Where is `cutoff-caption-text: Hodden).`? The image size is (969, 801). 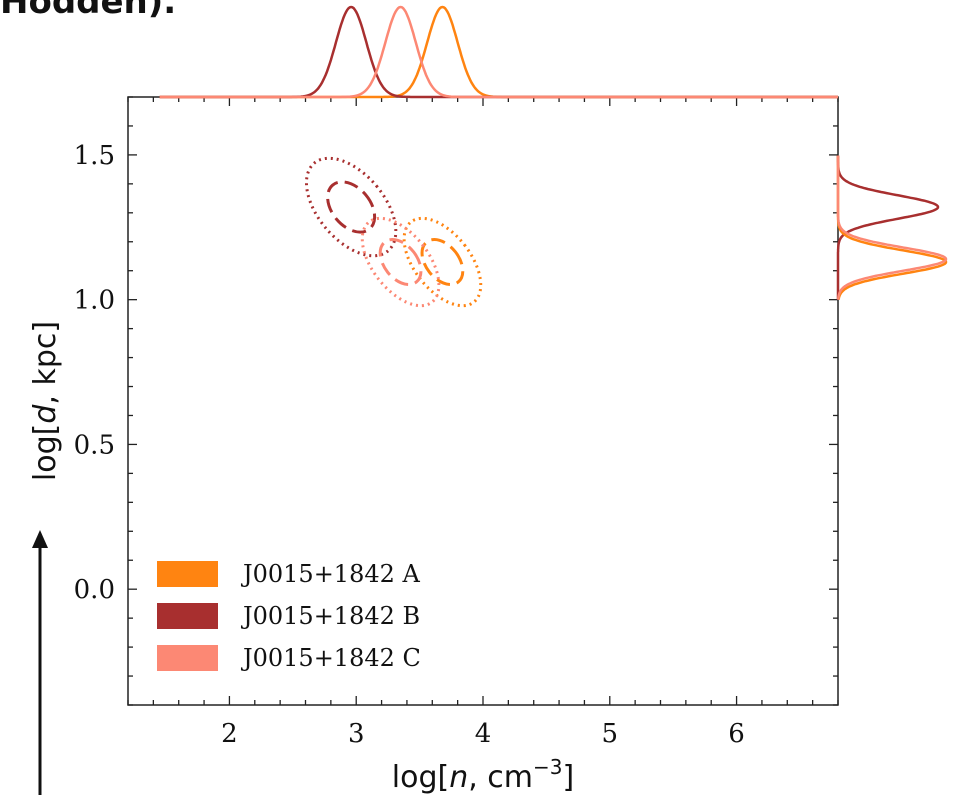 cutoff-caption-text: Hodden). is located at coordinates (88, 11).